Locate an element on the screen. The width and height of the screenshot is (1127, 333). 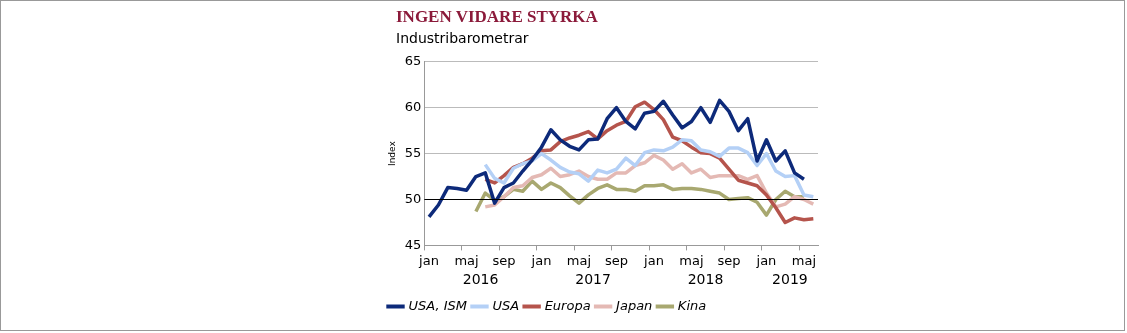
text: 2016 is located at coordinates (480, 279).